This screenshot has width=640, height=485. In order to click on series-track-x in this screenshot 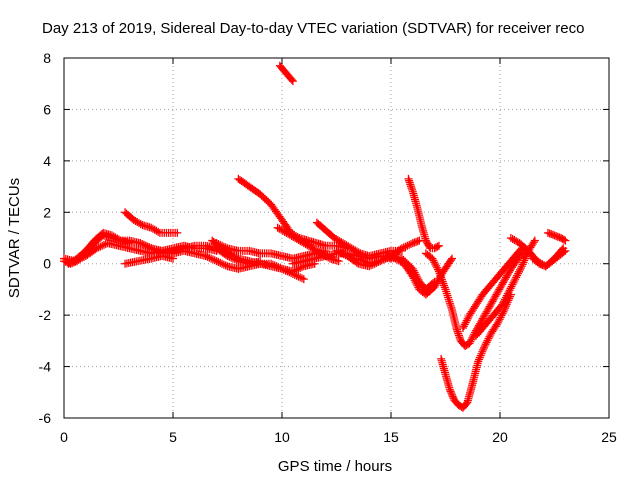, I will do `click(286, 73)`.